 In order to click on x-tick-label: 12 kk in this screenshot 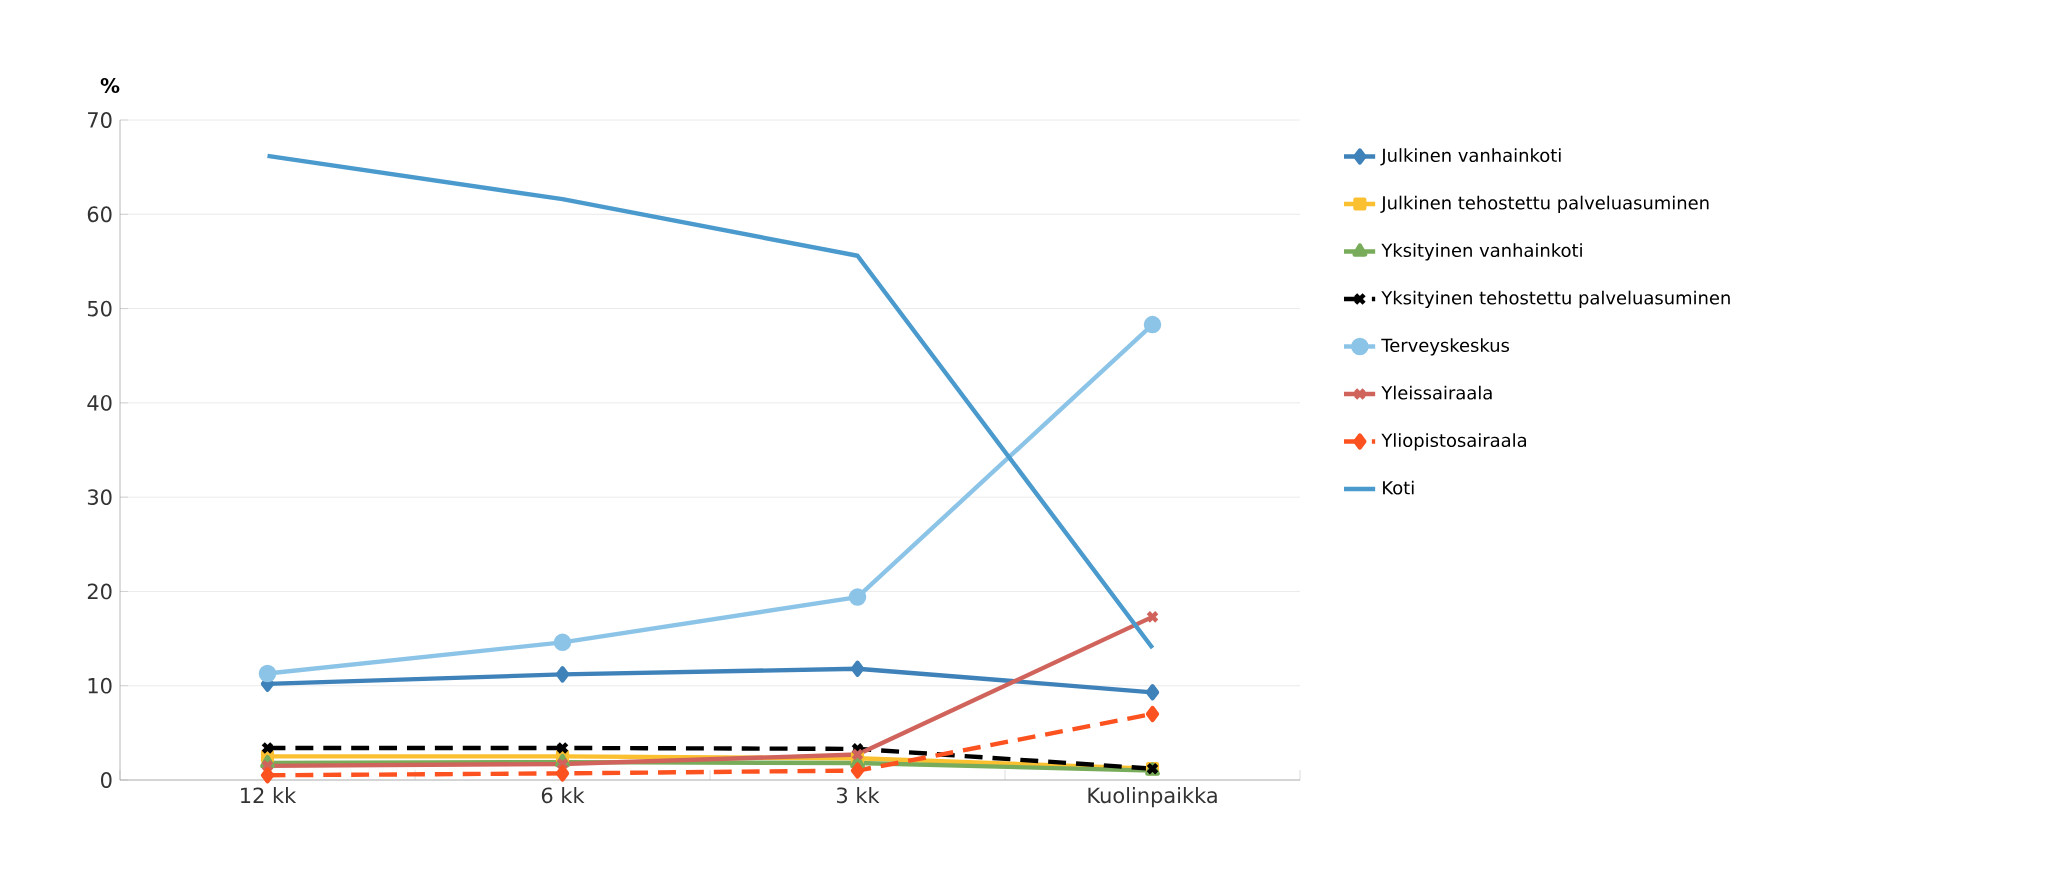, I will do `click(269, 795)`.